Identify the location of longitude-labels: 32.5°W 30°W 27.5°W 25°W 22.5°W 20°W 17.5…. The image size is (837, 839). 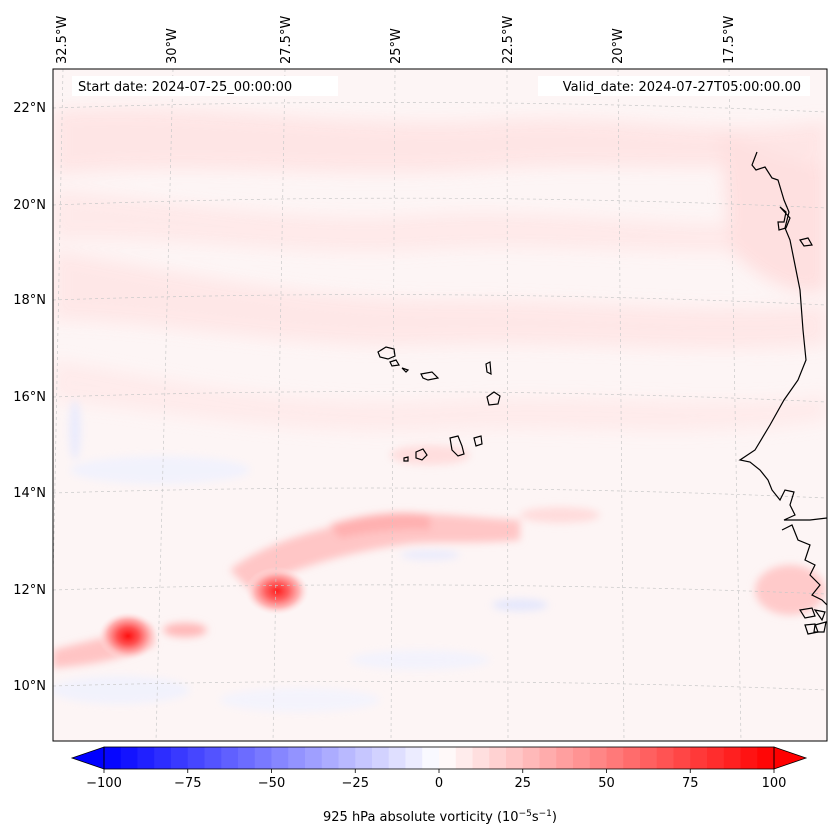
(396, 40).